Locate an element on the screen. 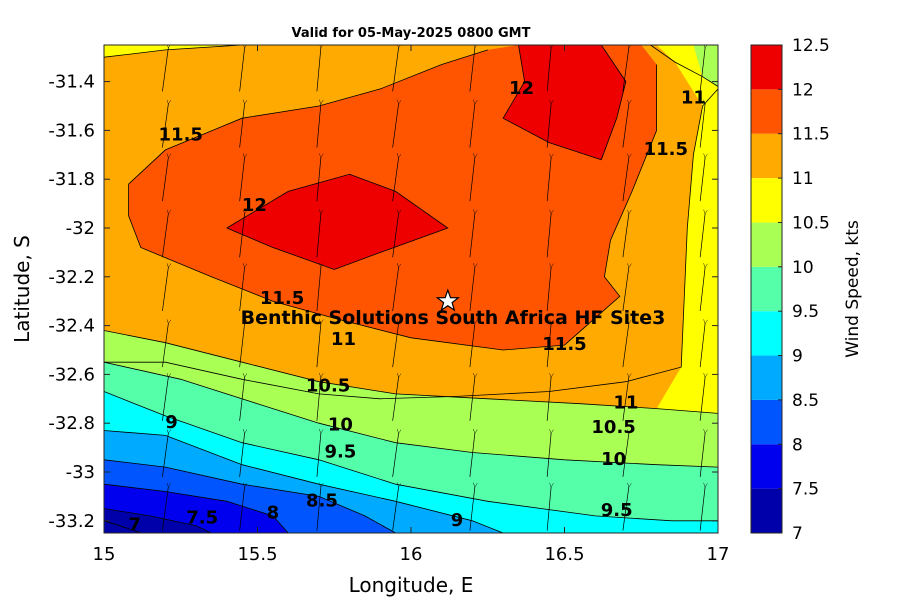 The height and width of the screenshot is (600, 900). contour-label-11.5-4: 11.5 is located at coordinates (282, 298).